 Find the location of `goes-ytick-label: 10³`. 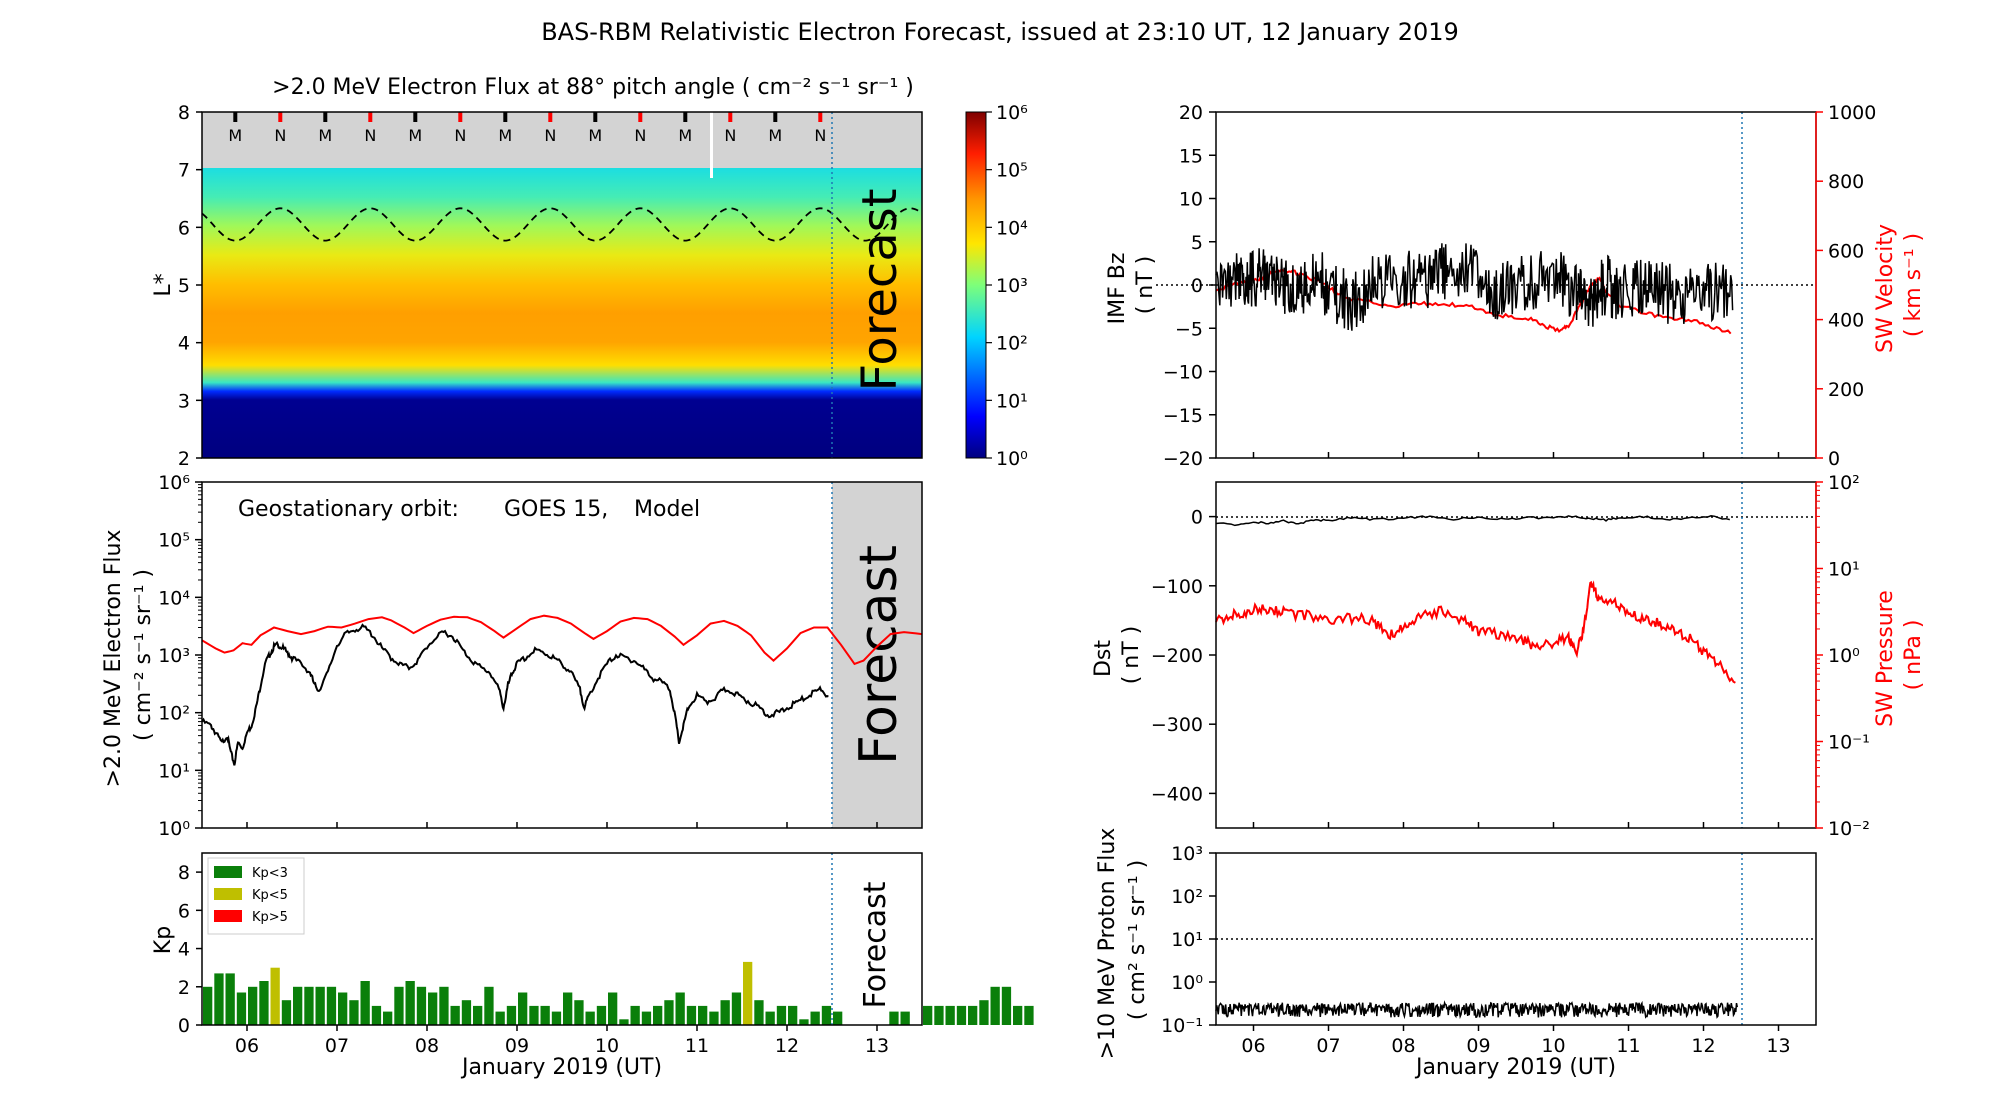

goes-ytick-label: 10³ is located at coordinates (174, 656).